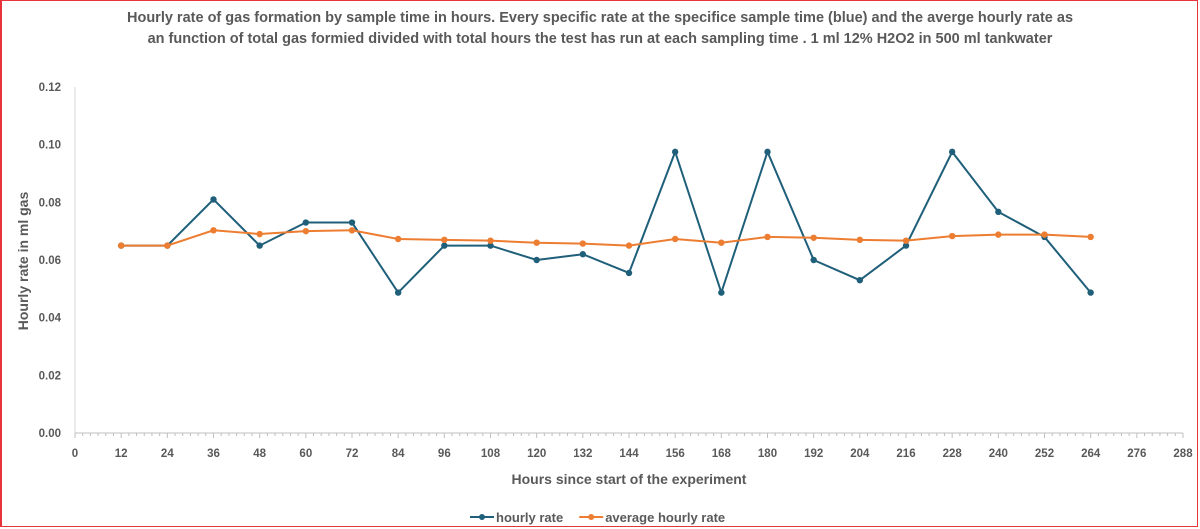 The image size is (1200, 529). Describe the element at coordinates (767, 454) in the screenshot. I see `x-tick-label: 180` at that location.